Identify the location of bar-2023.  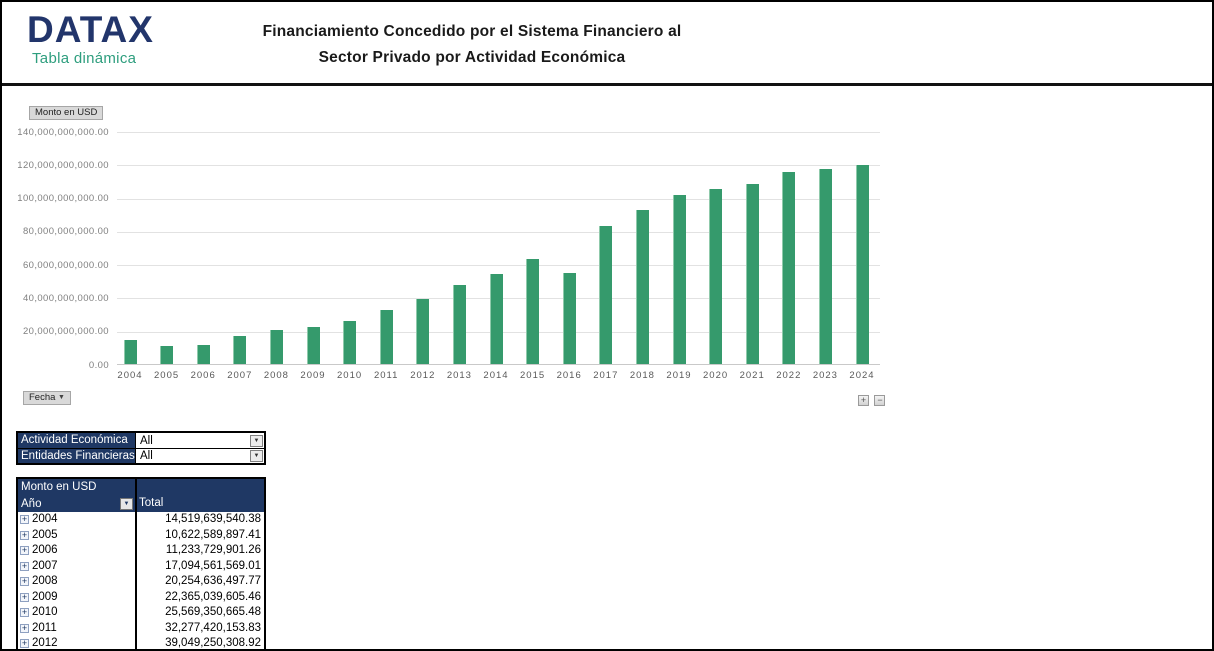
(825, 266).